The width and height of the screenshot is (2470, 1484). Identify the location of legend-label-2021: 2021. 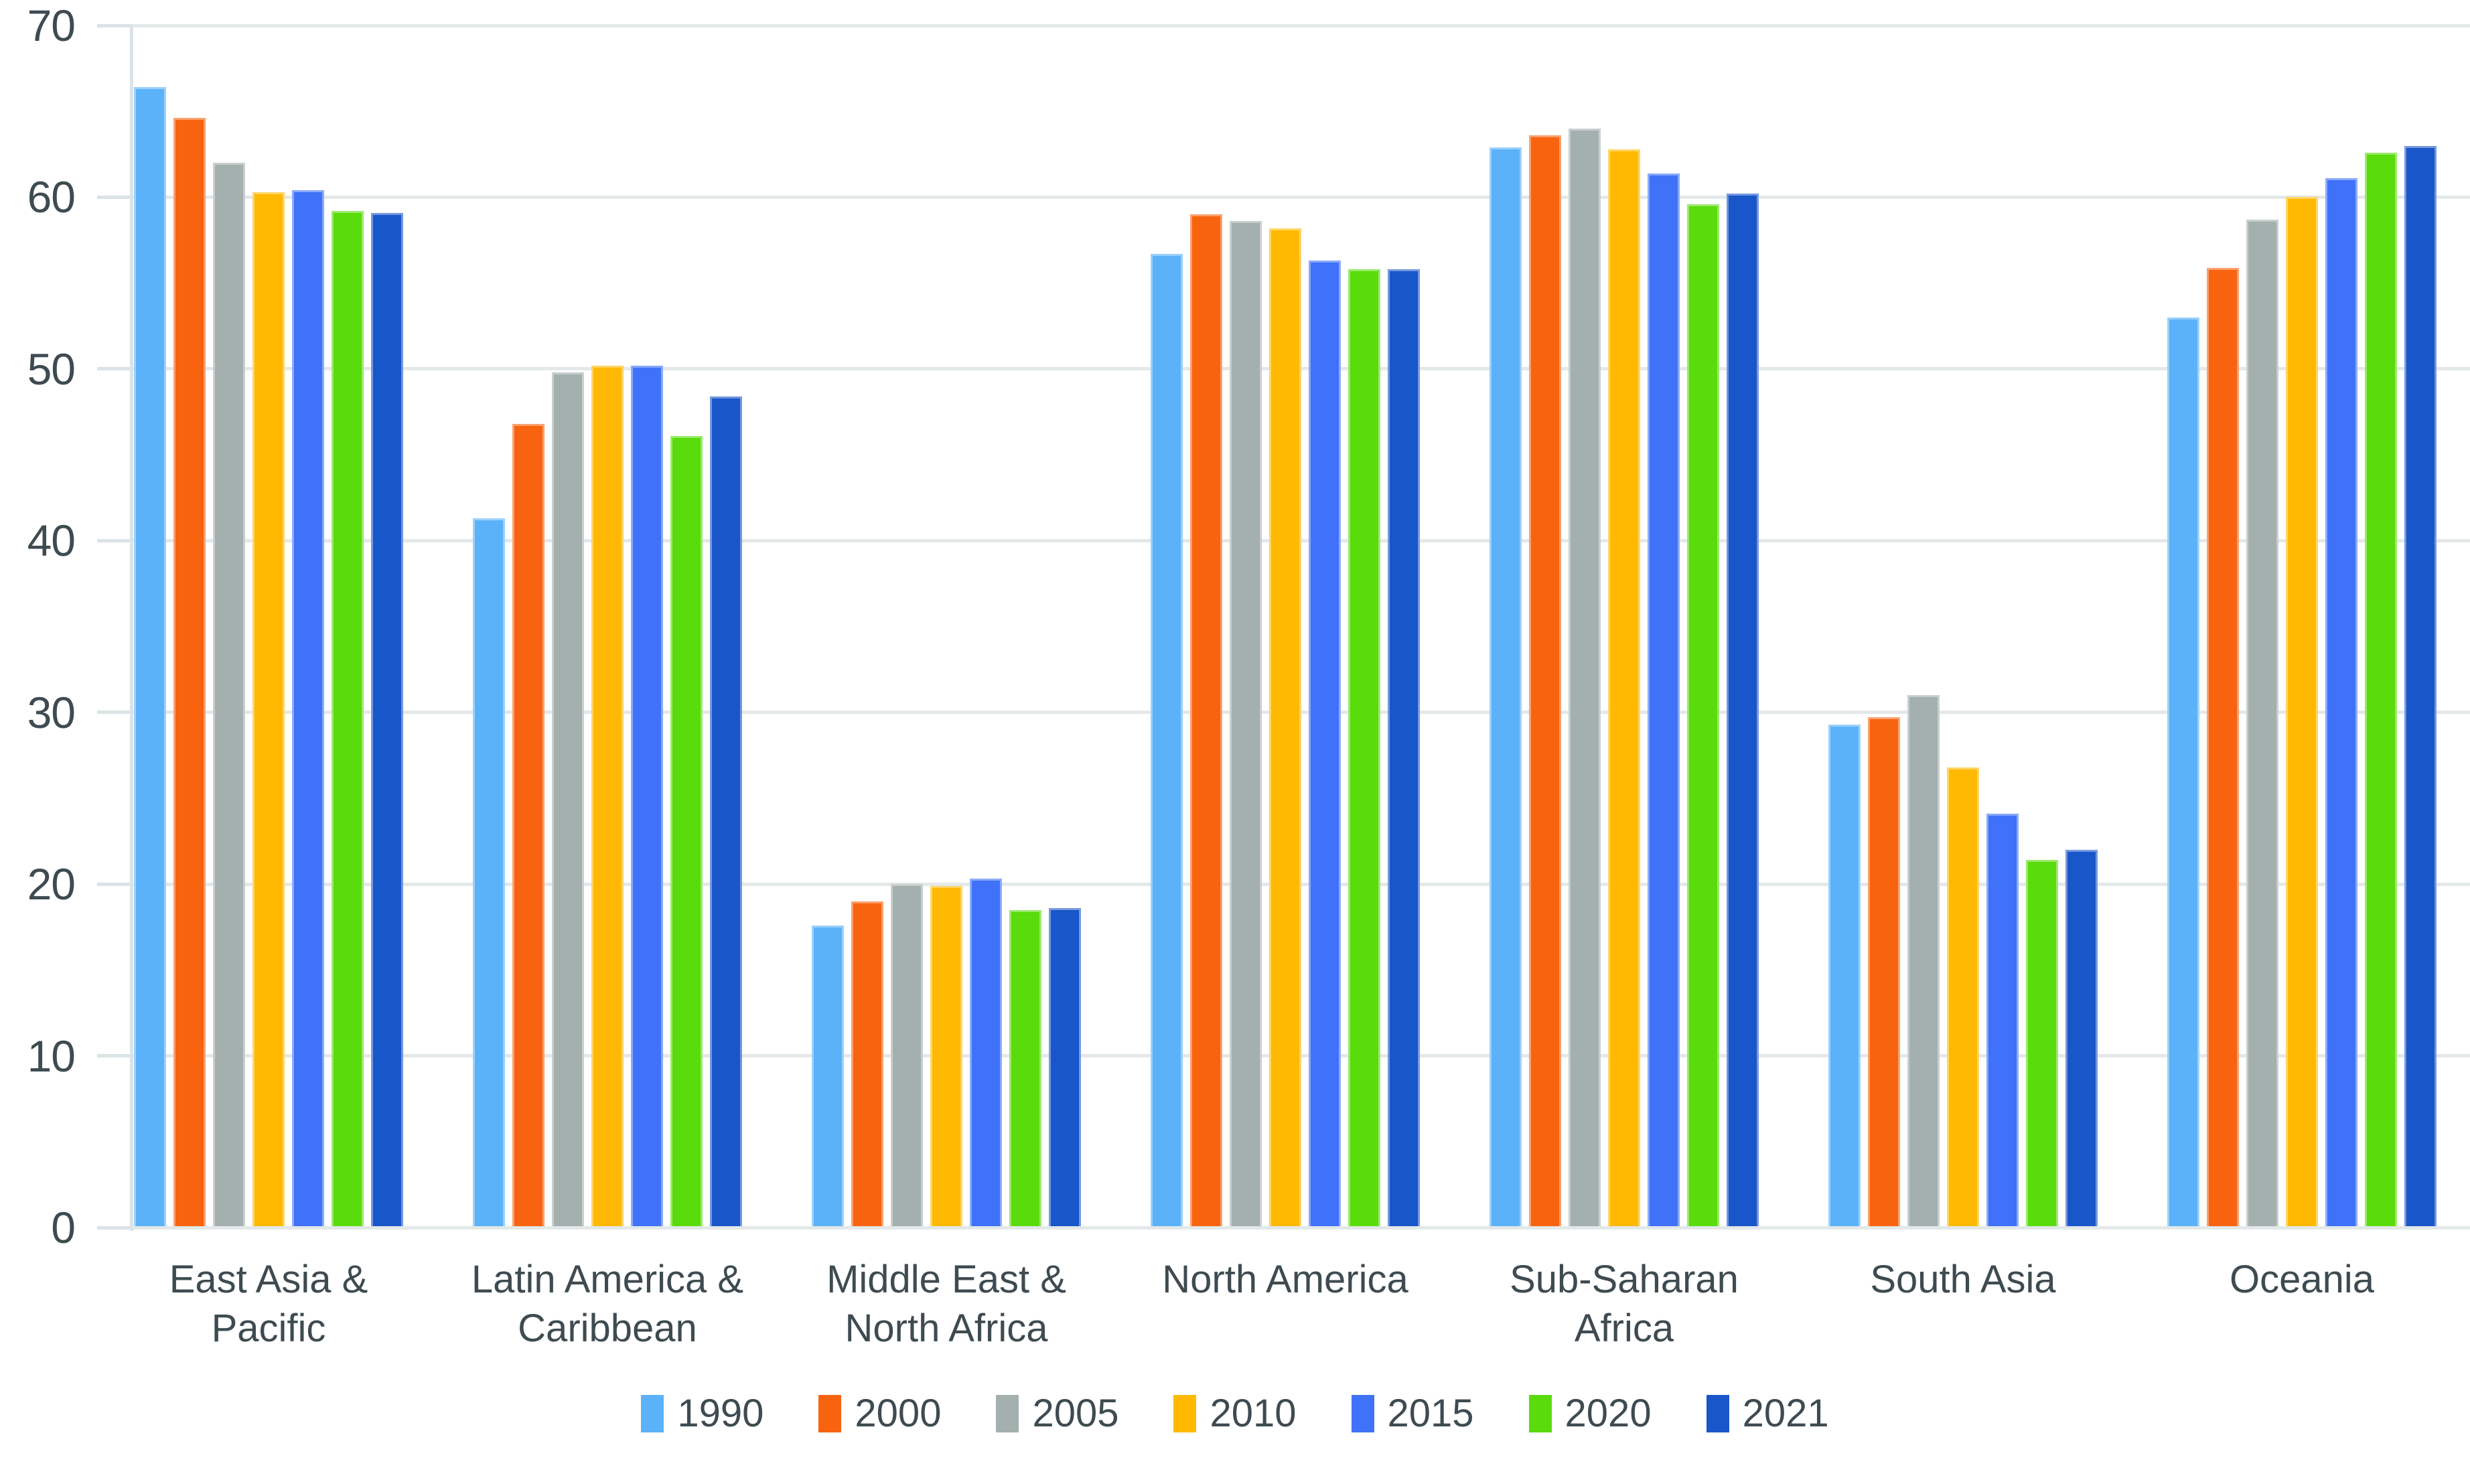
(1785, 1413).